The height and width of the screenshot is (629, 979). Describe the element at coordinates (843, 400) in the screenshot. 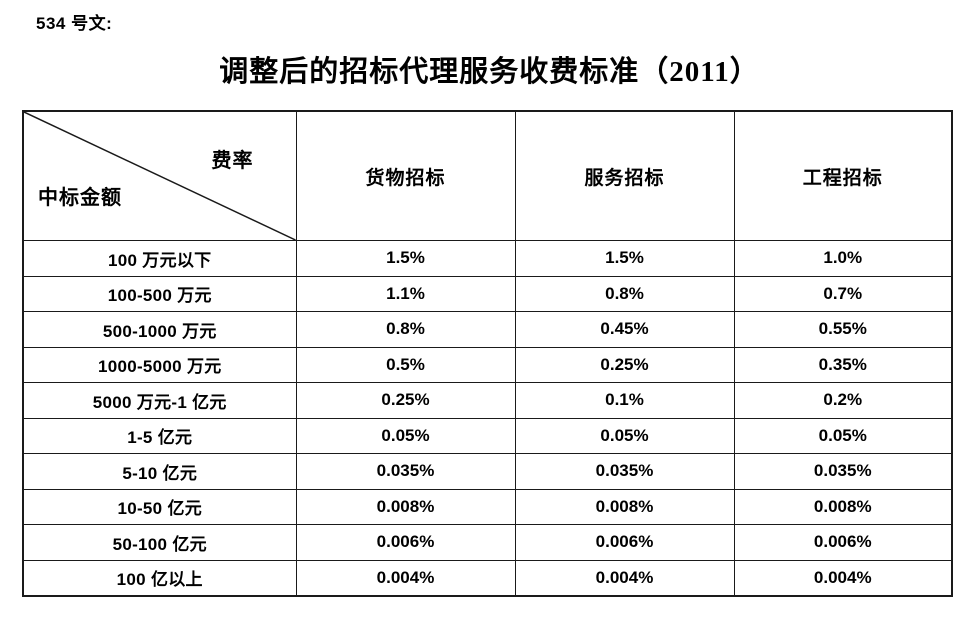

I see `rate-cell: 0.2%` at that location.